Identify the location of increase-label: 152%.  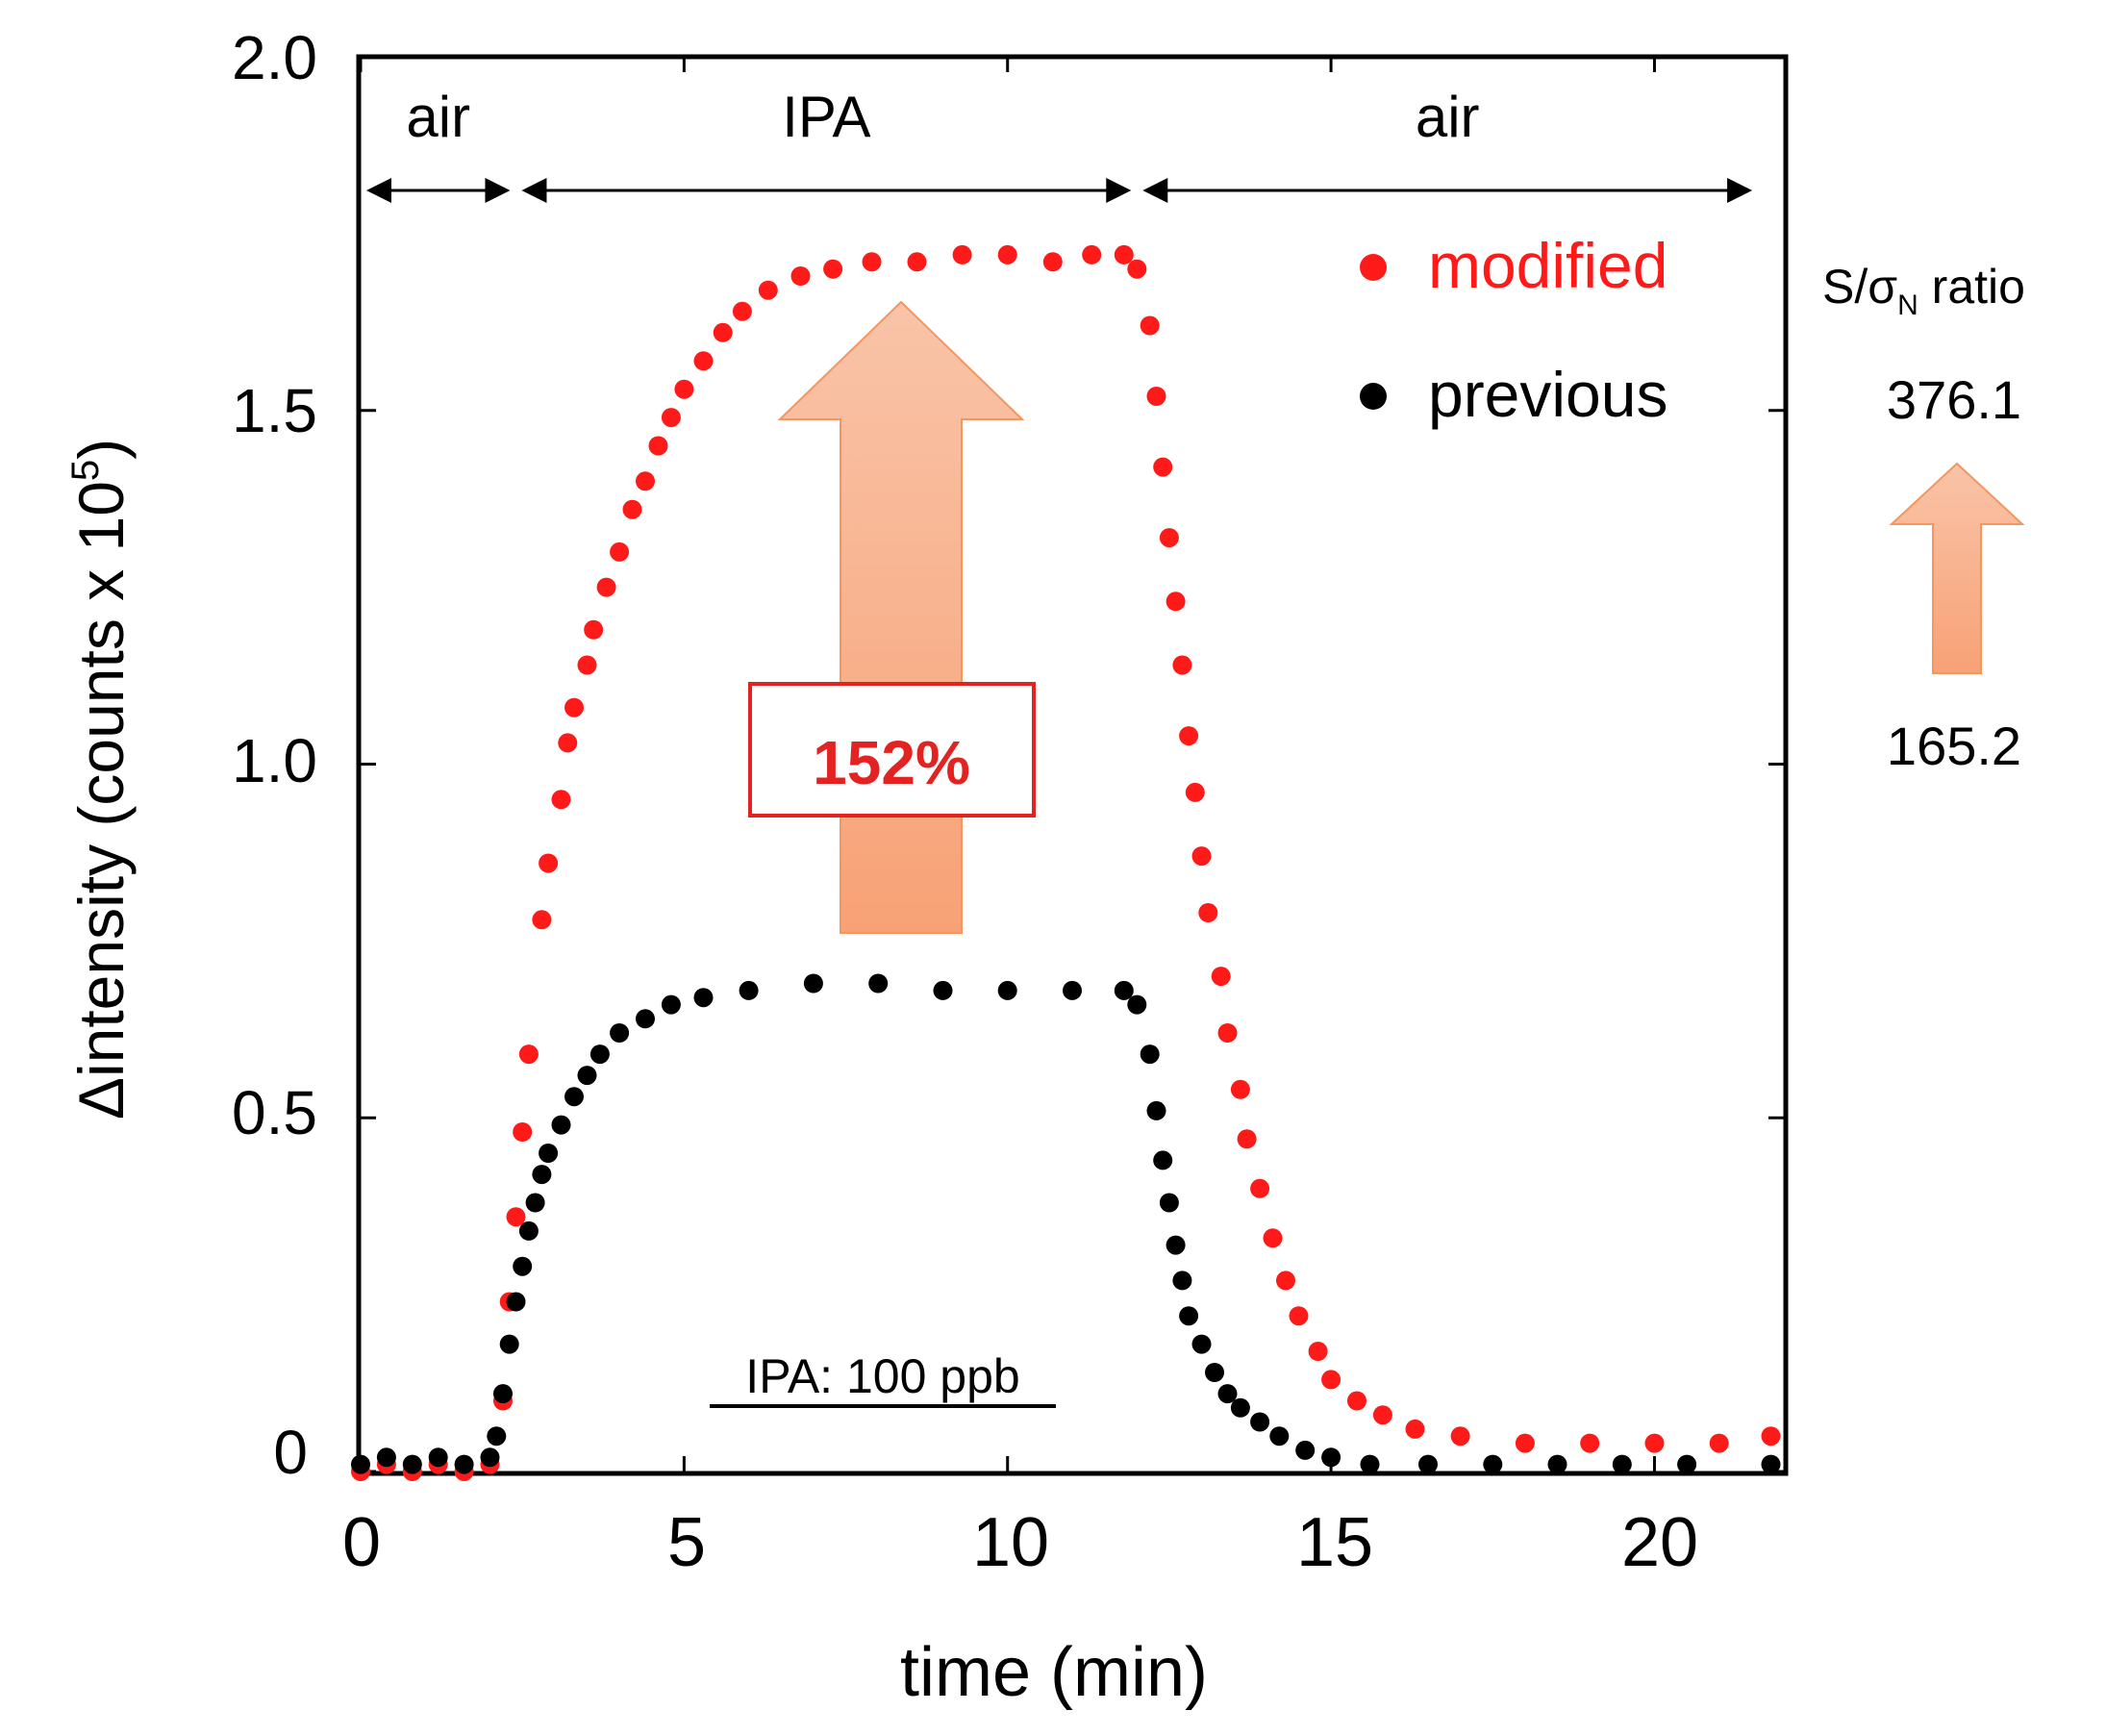
(892, 762).